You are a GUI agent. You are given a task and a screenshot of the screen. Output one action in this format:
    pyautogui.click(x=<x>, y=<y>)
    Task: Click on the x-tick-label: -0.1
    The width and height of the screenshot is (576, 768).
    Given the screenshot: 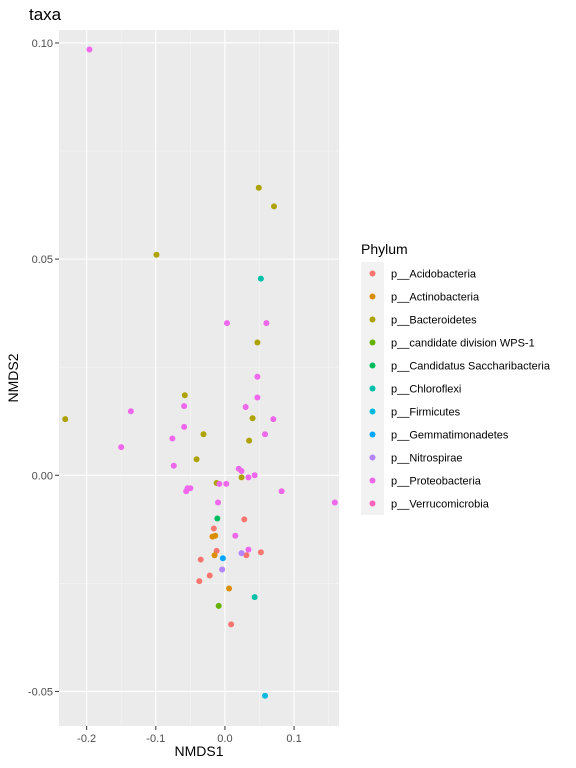 What is the action you would take?
    pyautogui.click(x=155, y=739)
    